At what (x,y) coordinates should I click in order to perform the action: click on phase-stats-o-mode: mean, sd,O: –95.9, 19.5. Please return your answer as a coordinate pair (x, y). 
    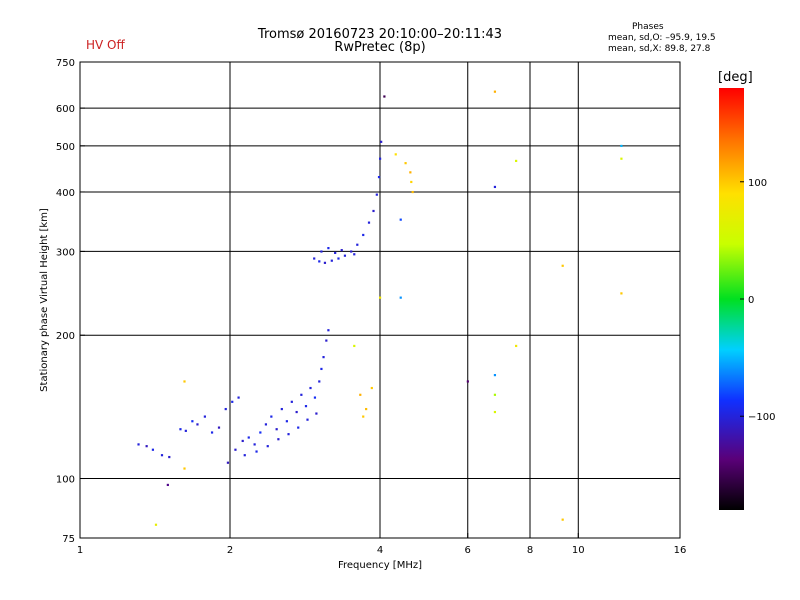
    Looking at the image, I should click on (662, 38).